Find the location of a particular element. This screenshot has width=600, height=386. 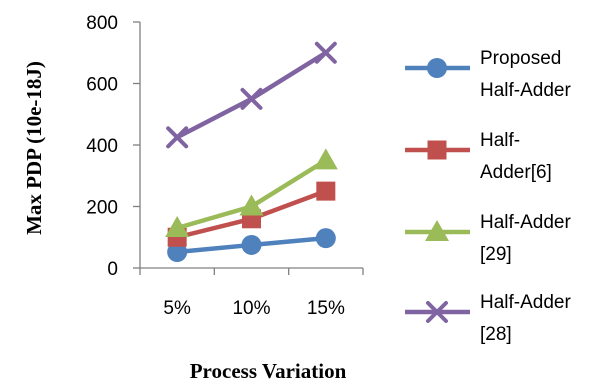

legend-label: Half- is located at coordinates (500, 140).